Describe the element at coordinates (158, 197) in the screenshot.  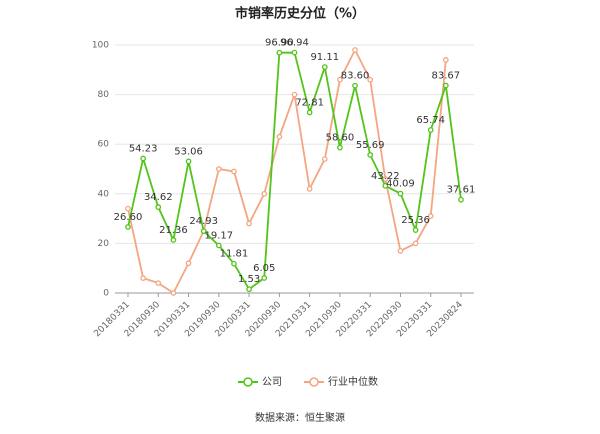
I see `data-label: 34.62` at that location.